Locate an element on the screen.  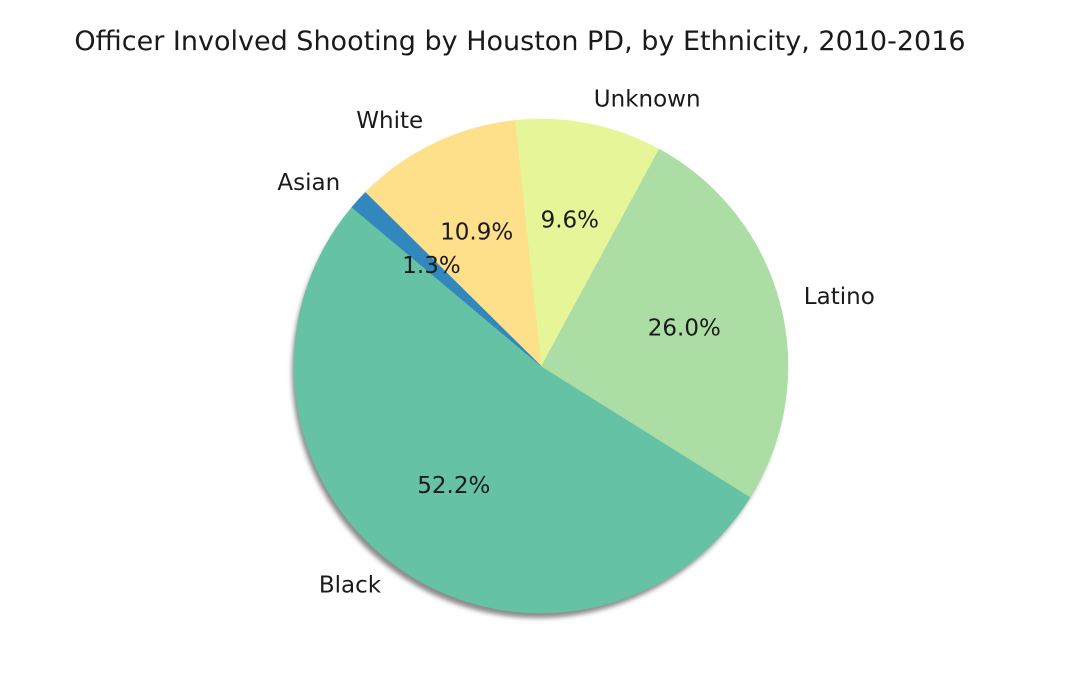
pie-slice-unknown is located at coordinates (587, 242).